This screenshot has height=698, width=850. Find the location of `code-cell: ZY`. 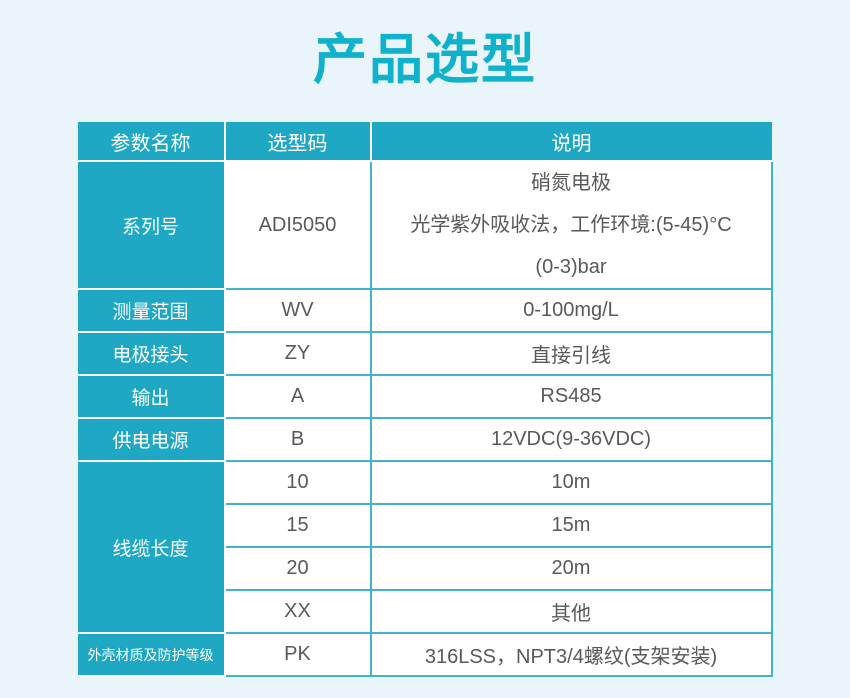

code-cell: ZY is located at coordinates (297, 353).